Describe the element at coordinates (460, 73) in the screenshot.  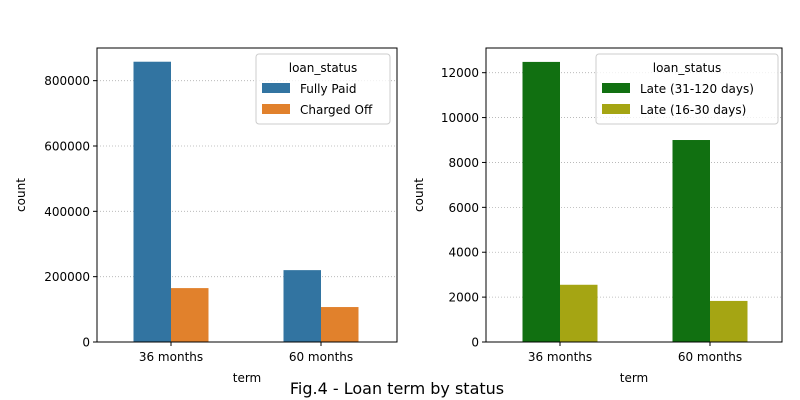
I see `y-tick-label: 12000` at that location.